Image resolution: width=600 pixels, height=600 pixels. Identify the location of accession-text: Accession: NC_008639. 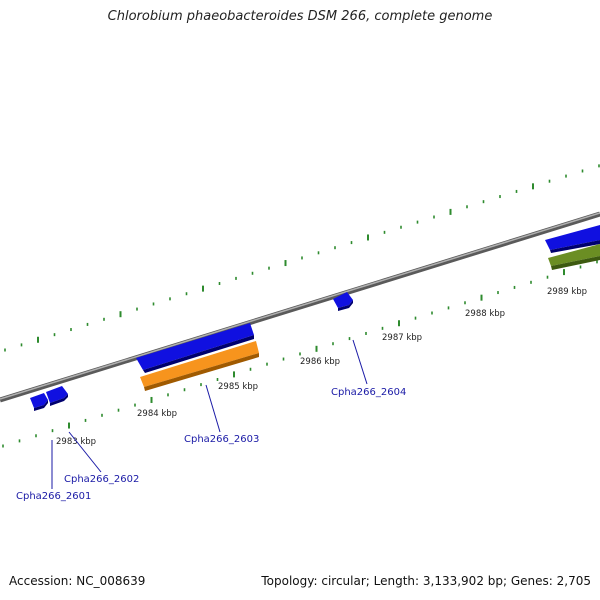
(77, 581).